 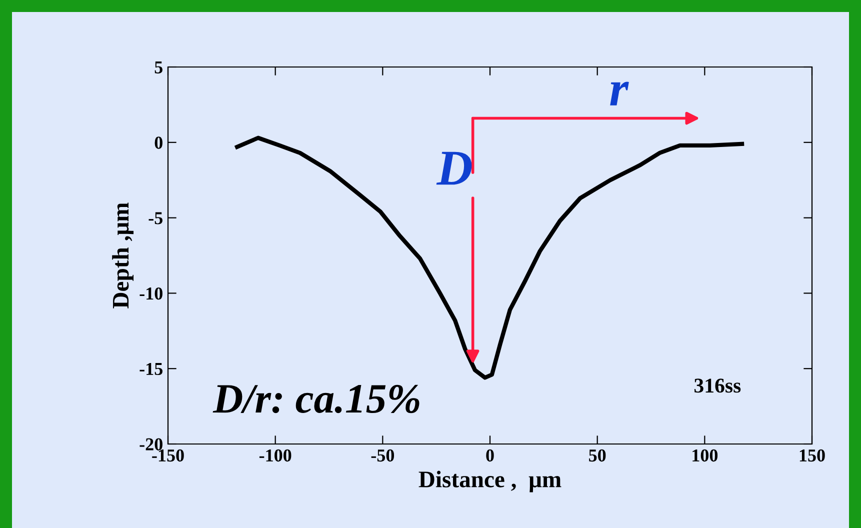 I want to click on y-tick-label: -15, so click(x=151, y=369).